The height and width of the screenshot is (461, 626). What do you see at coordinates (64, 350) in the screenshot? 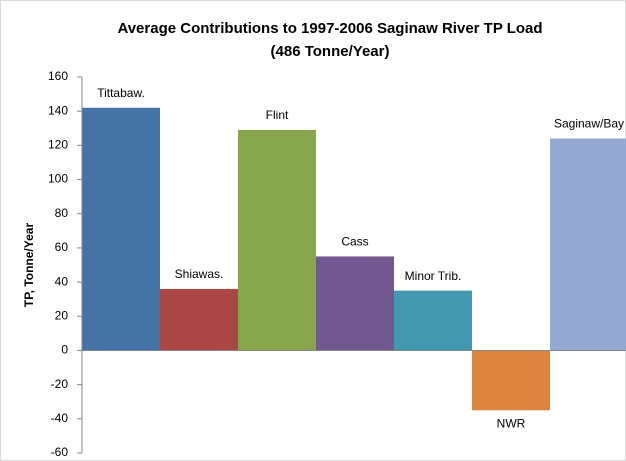
I see `y-tick-label: 0` at bounding box center [64, 350].